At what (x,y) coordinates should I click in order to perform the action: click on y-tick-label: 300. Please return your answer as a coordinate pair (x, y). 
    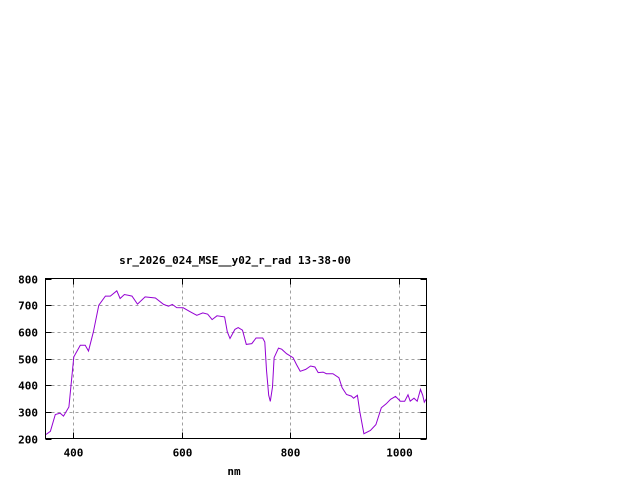
    Looking at the image, I should click on (28, 413).